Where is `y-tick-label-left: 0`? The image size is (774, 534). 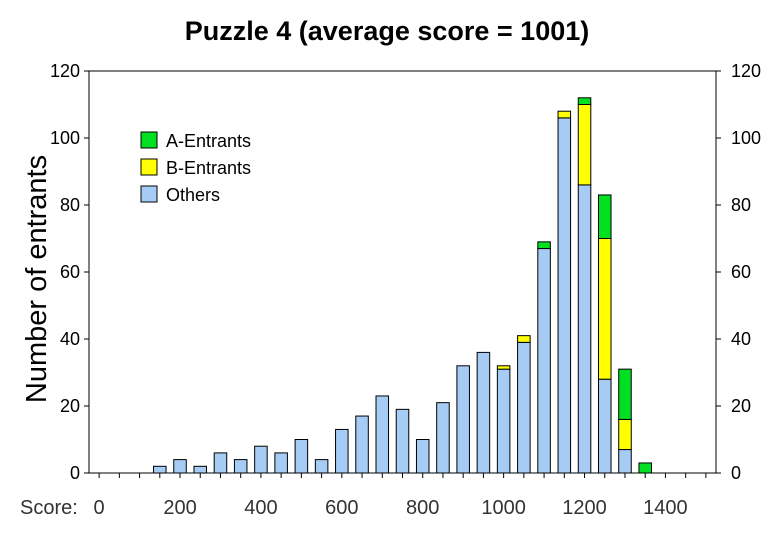
y-tick-label-left: 0 is located at coordinates (75, 473).